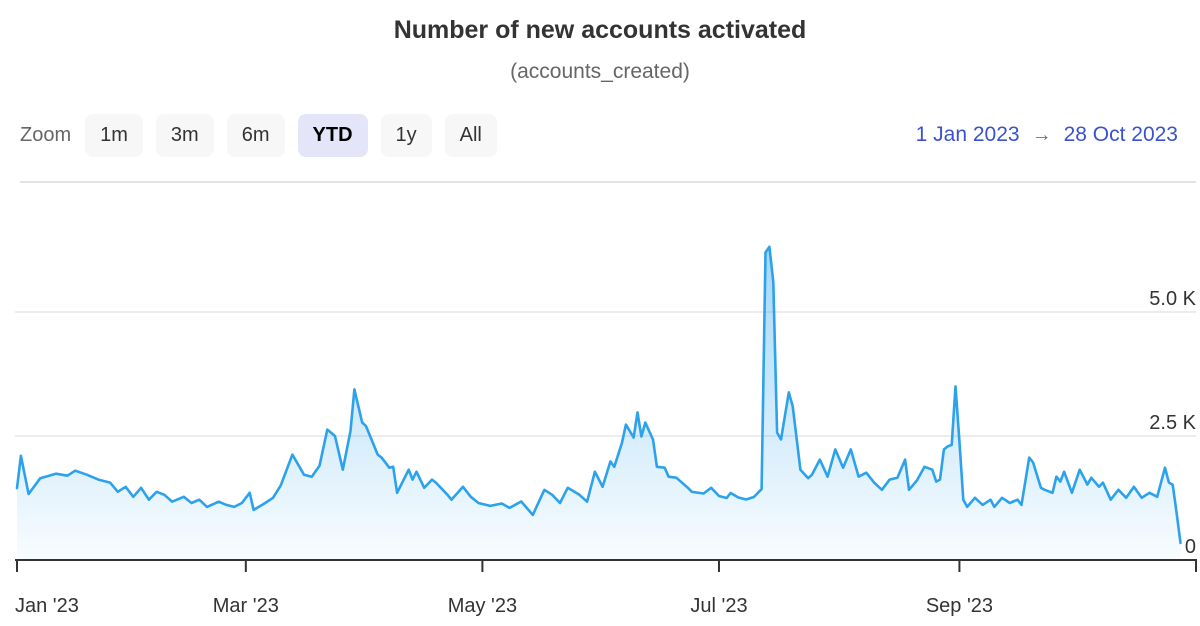  I want to click on zoom-button-ytd: YTD, so click(332, 135).